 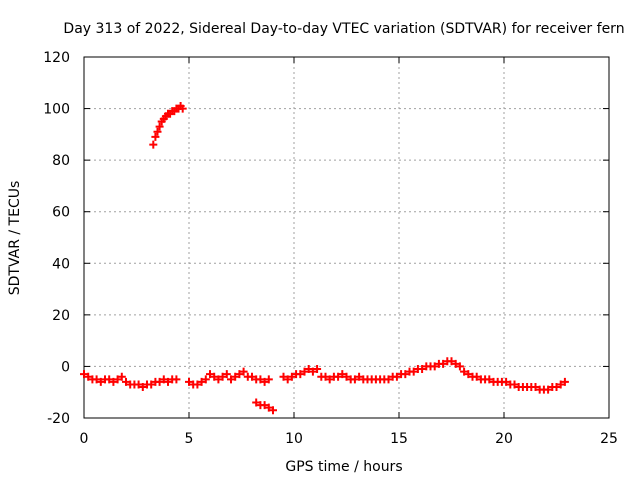 What do you see at coordinates (343, 467) in the screenshot?
I see `x-axis-label: GPS time / hours` at bounding box center [343, 467].